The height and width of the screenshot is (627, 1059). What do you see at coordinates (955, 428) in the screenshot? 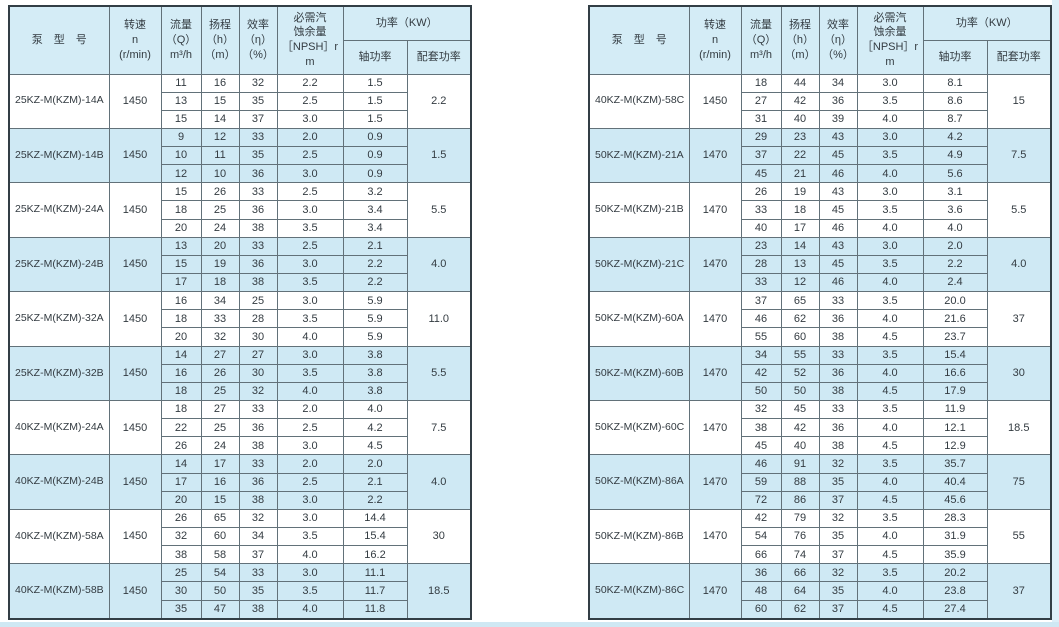
I see `shaft-power-cell: 12.1` at bounding box center [955, 428].